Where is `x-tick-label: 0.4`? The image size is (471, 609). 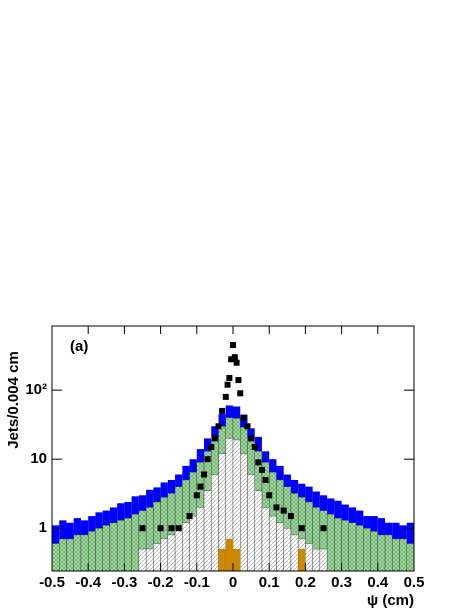
x-tick-label: 0.4 is located at coordinates (378, 582).